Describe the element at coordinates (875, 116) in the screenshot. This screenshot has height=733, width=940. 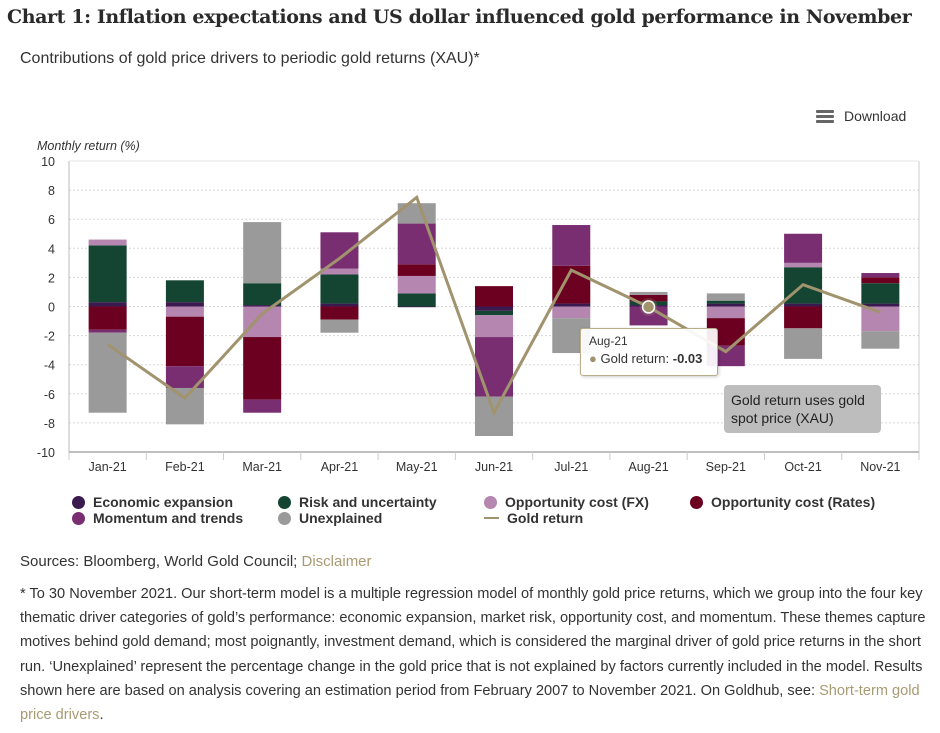
I see `download-label: Download` at that location.